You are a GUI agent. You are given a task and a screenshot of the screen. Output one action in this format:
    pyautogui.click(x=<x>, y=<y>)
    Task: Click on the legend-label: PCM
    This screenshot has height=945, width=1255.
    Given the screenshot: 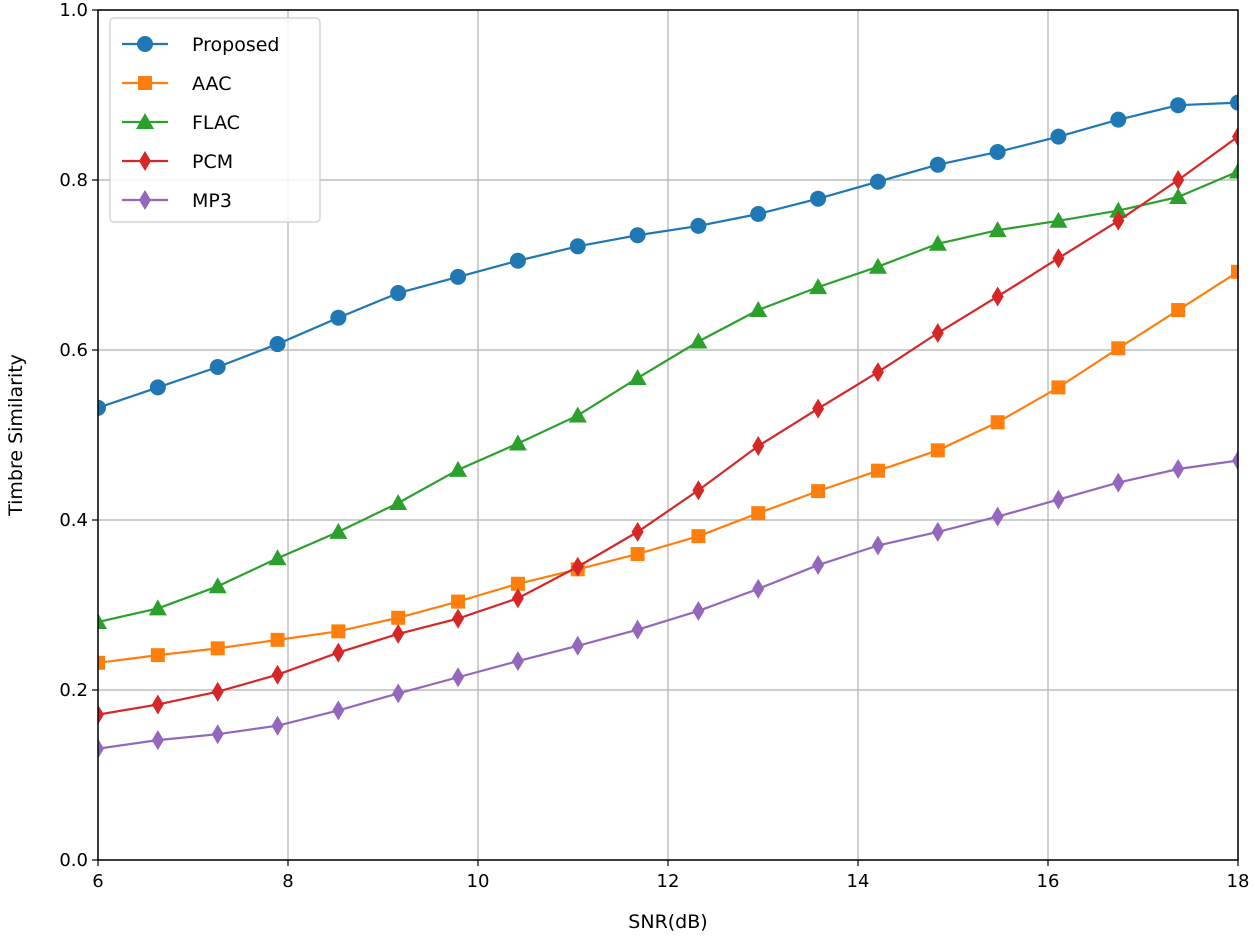 What is the action you would take?
    pyautogui.click(x=212, y=162)
    